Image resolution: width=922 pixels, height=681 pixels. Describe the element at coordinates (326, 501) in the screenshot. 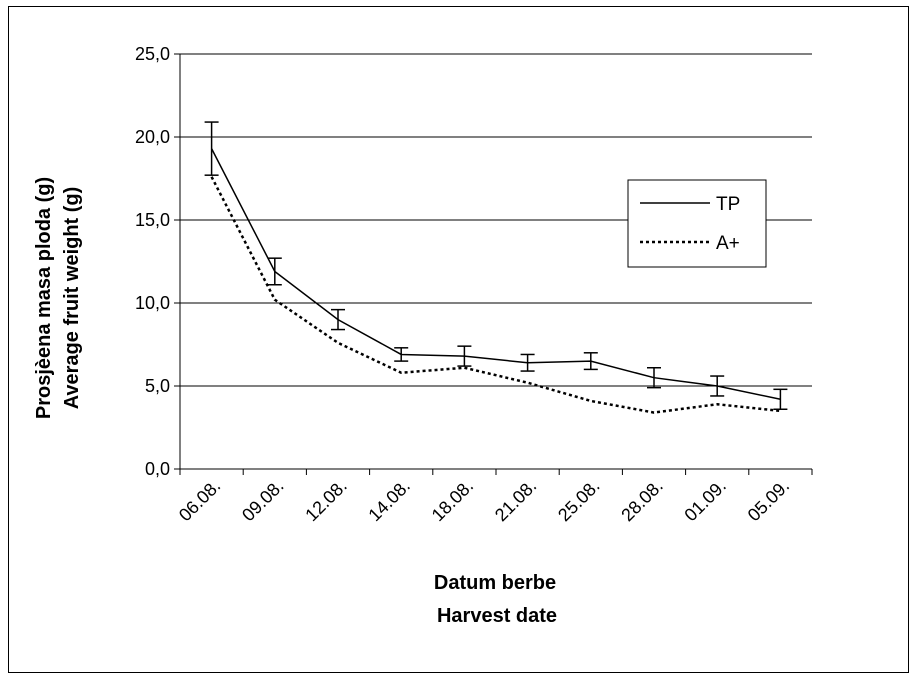

I see `x-tick-label: 12.08.` at that location.